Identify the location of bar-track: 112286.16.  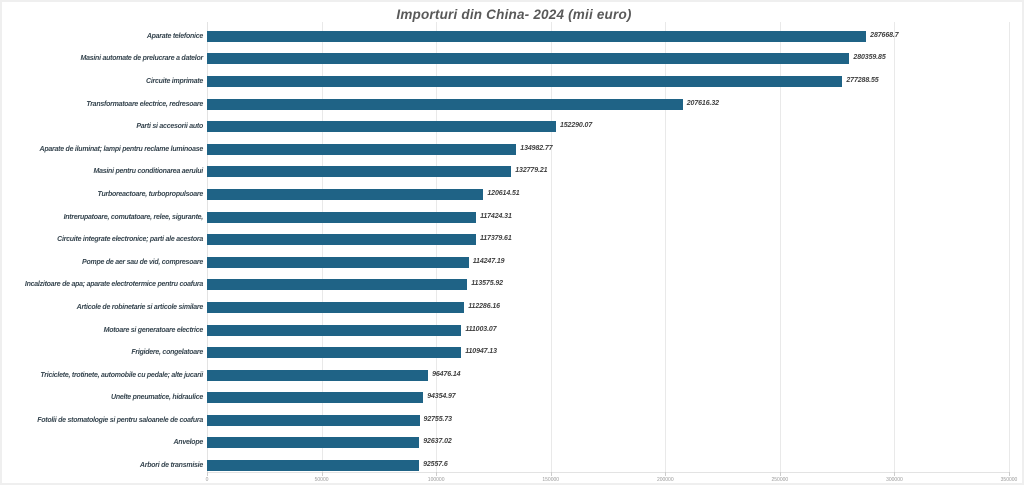
(615, 307).